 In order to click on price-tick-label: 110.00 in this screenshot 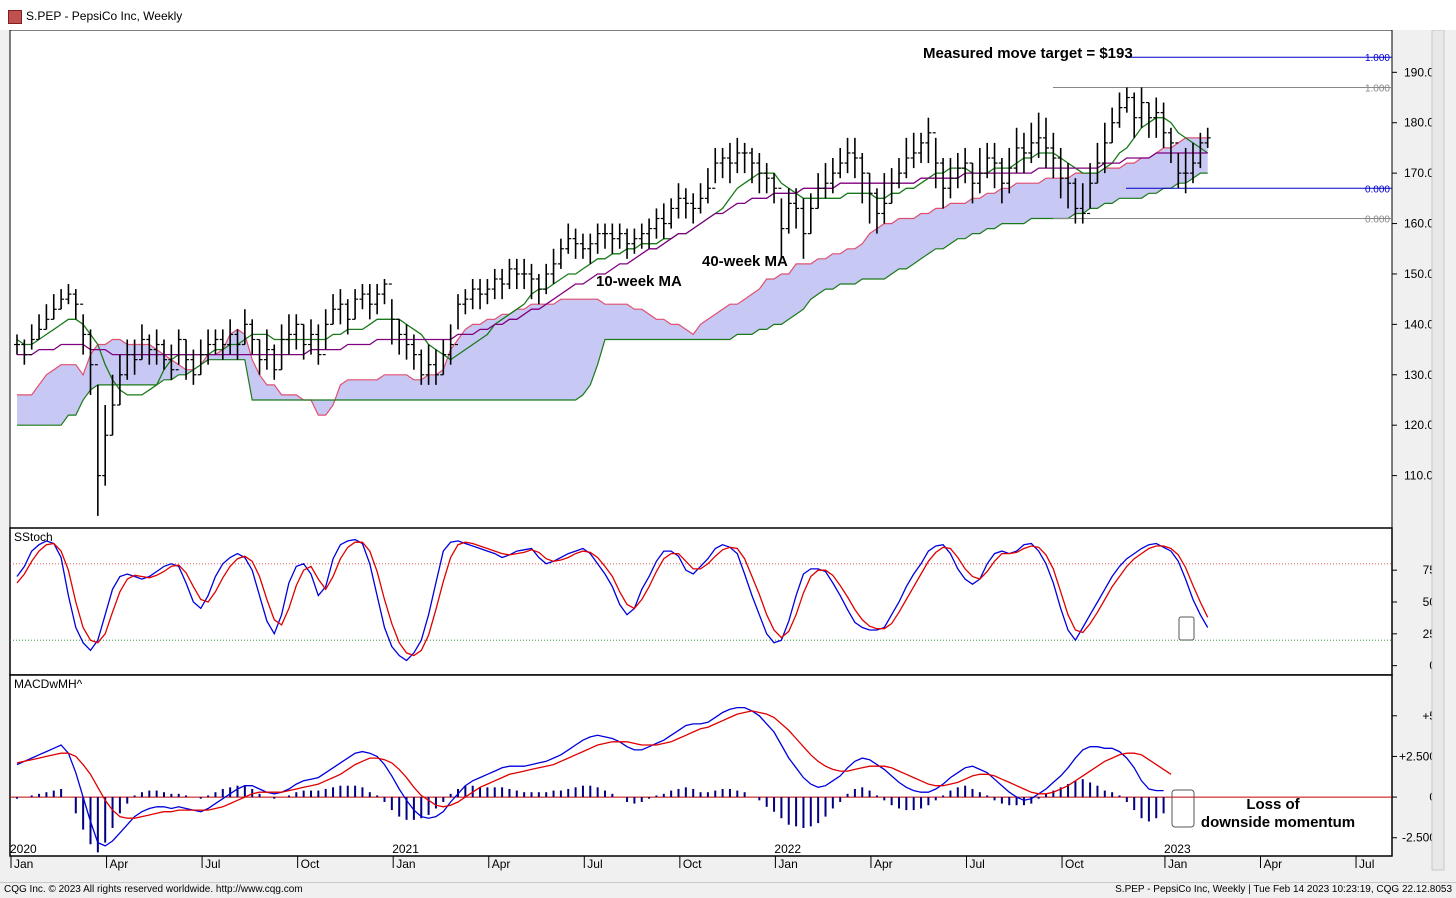, I will do `click(1422, 476)`.